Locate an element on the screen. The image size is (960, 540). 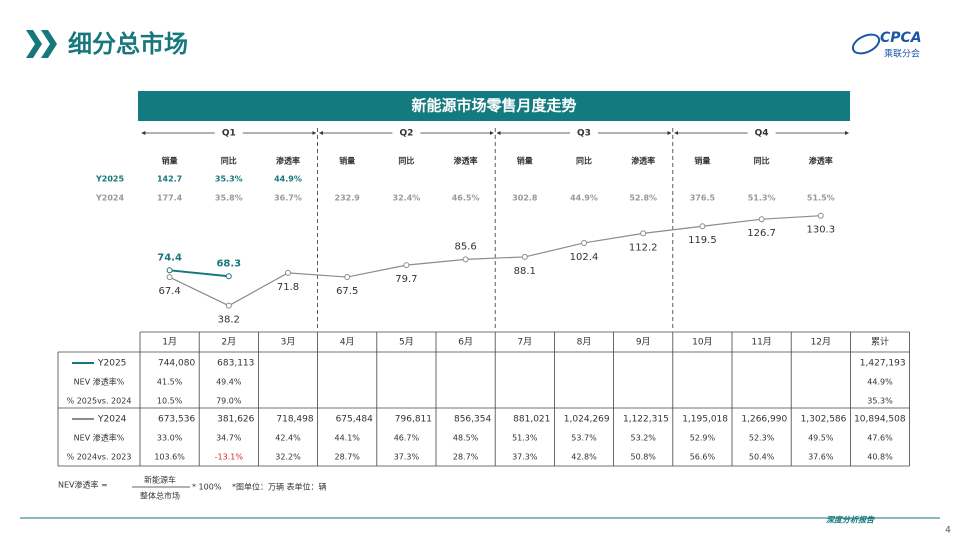
summary-value: 302.8 is located at coordinates (525, 198).